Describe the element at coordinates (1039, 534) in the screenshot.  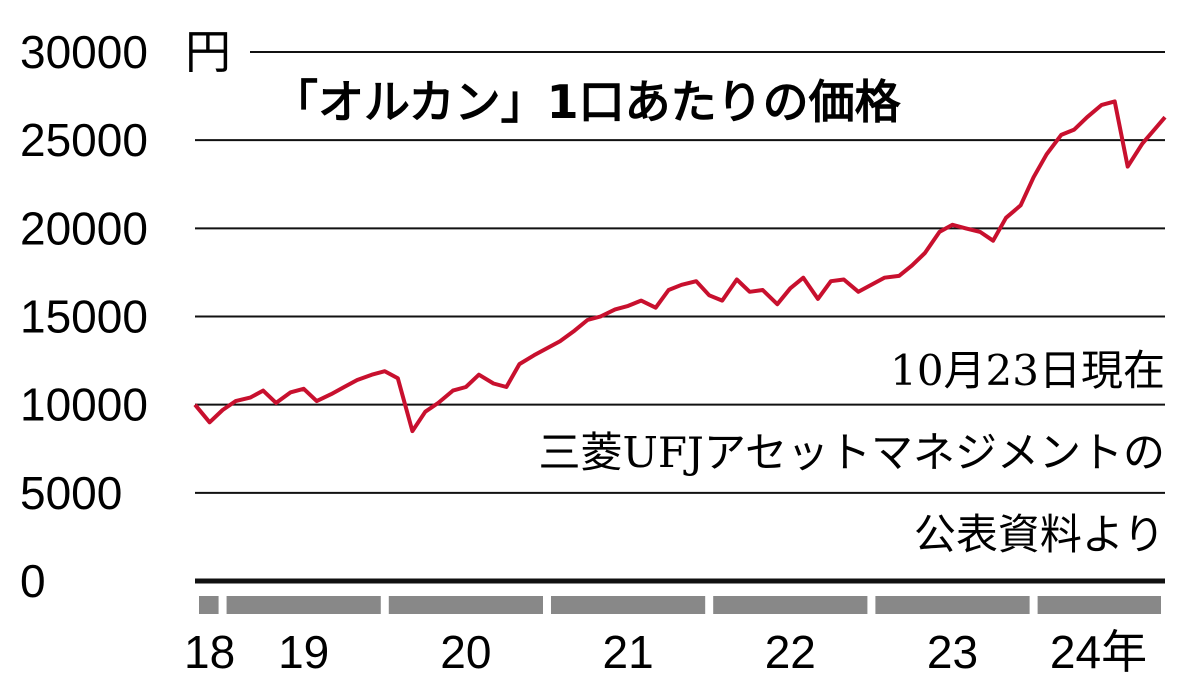
I see `annotation: 公表資料より` at that location.